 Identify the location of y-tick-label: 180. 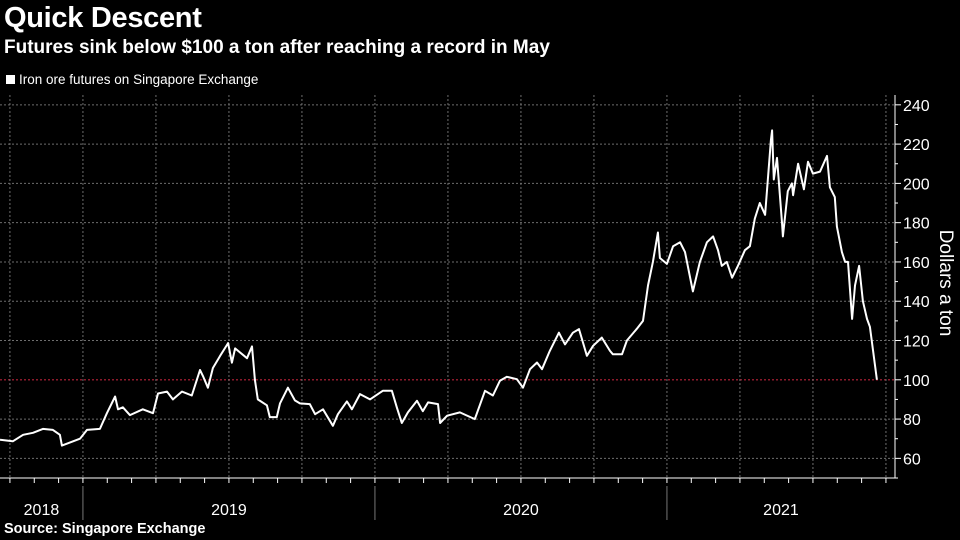
(916, 224).